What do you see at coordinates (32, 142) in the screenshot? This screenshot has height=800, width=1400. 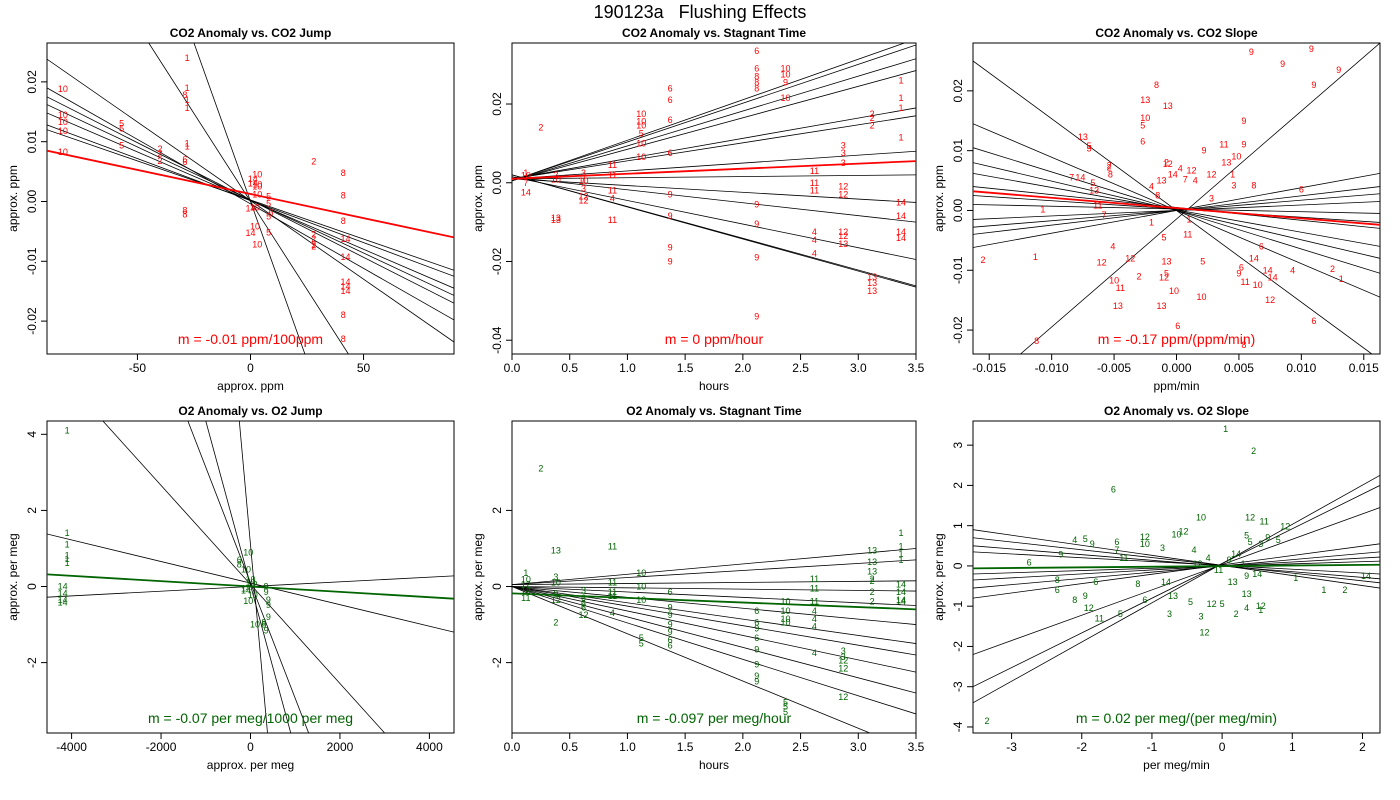 I see `y-tick-label: 0.01` at bounding box center [32, 142].